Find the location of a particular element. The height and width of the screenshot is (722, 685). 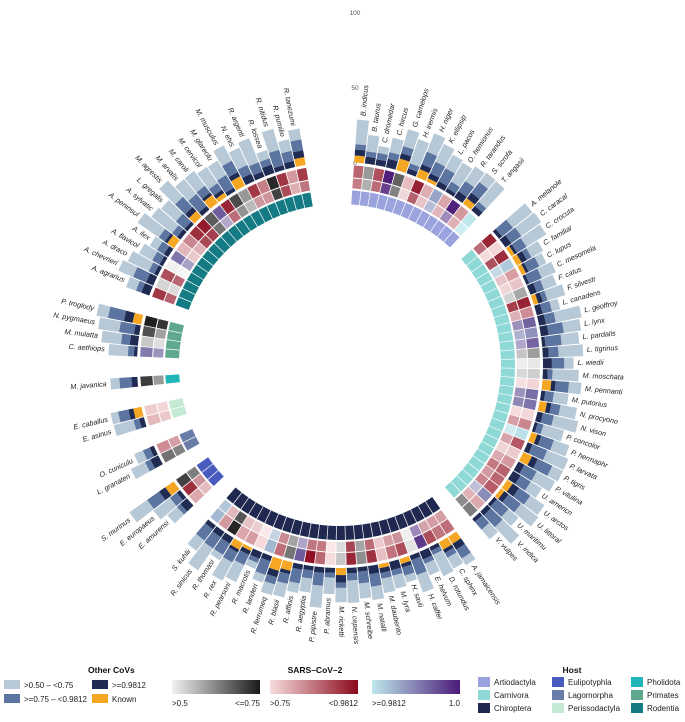

legend-swatch is located at coordinates (484, 695).